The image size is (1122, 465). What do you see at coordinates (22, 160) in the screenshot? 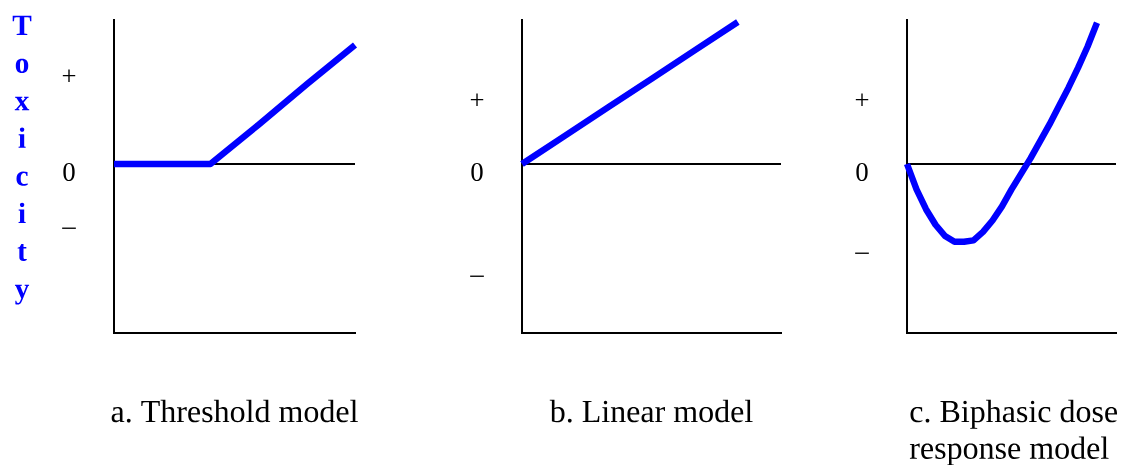
I see `y-axis-title: Toxicity` at bounding box center [22, 160].